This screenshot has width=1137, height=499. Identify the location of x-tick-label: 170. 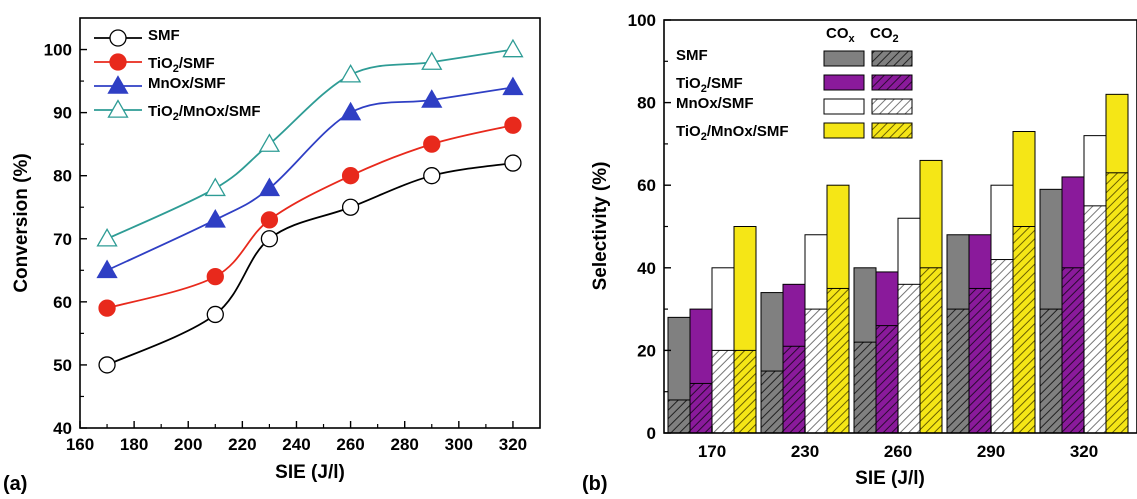
(712, 451).